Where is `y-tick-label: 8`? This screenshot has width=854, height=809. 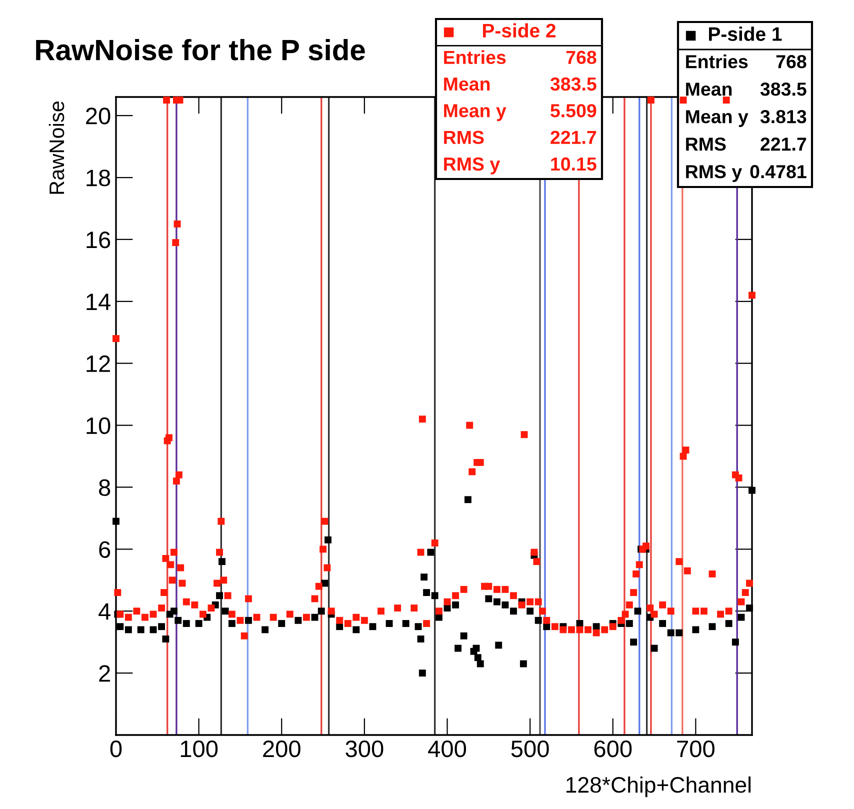
y-tick-label: 8 is located at coordinates (104, 487).